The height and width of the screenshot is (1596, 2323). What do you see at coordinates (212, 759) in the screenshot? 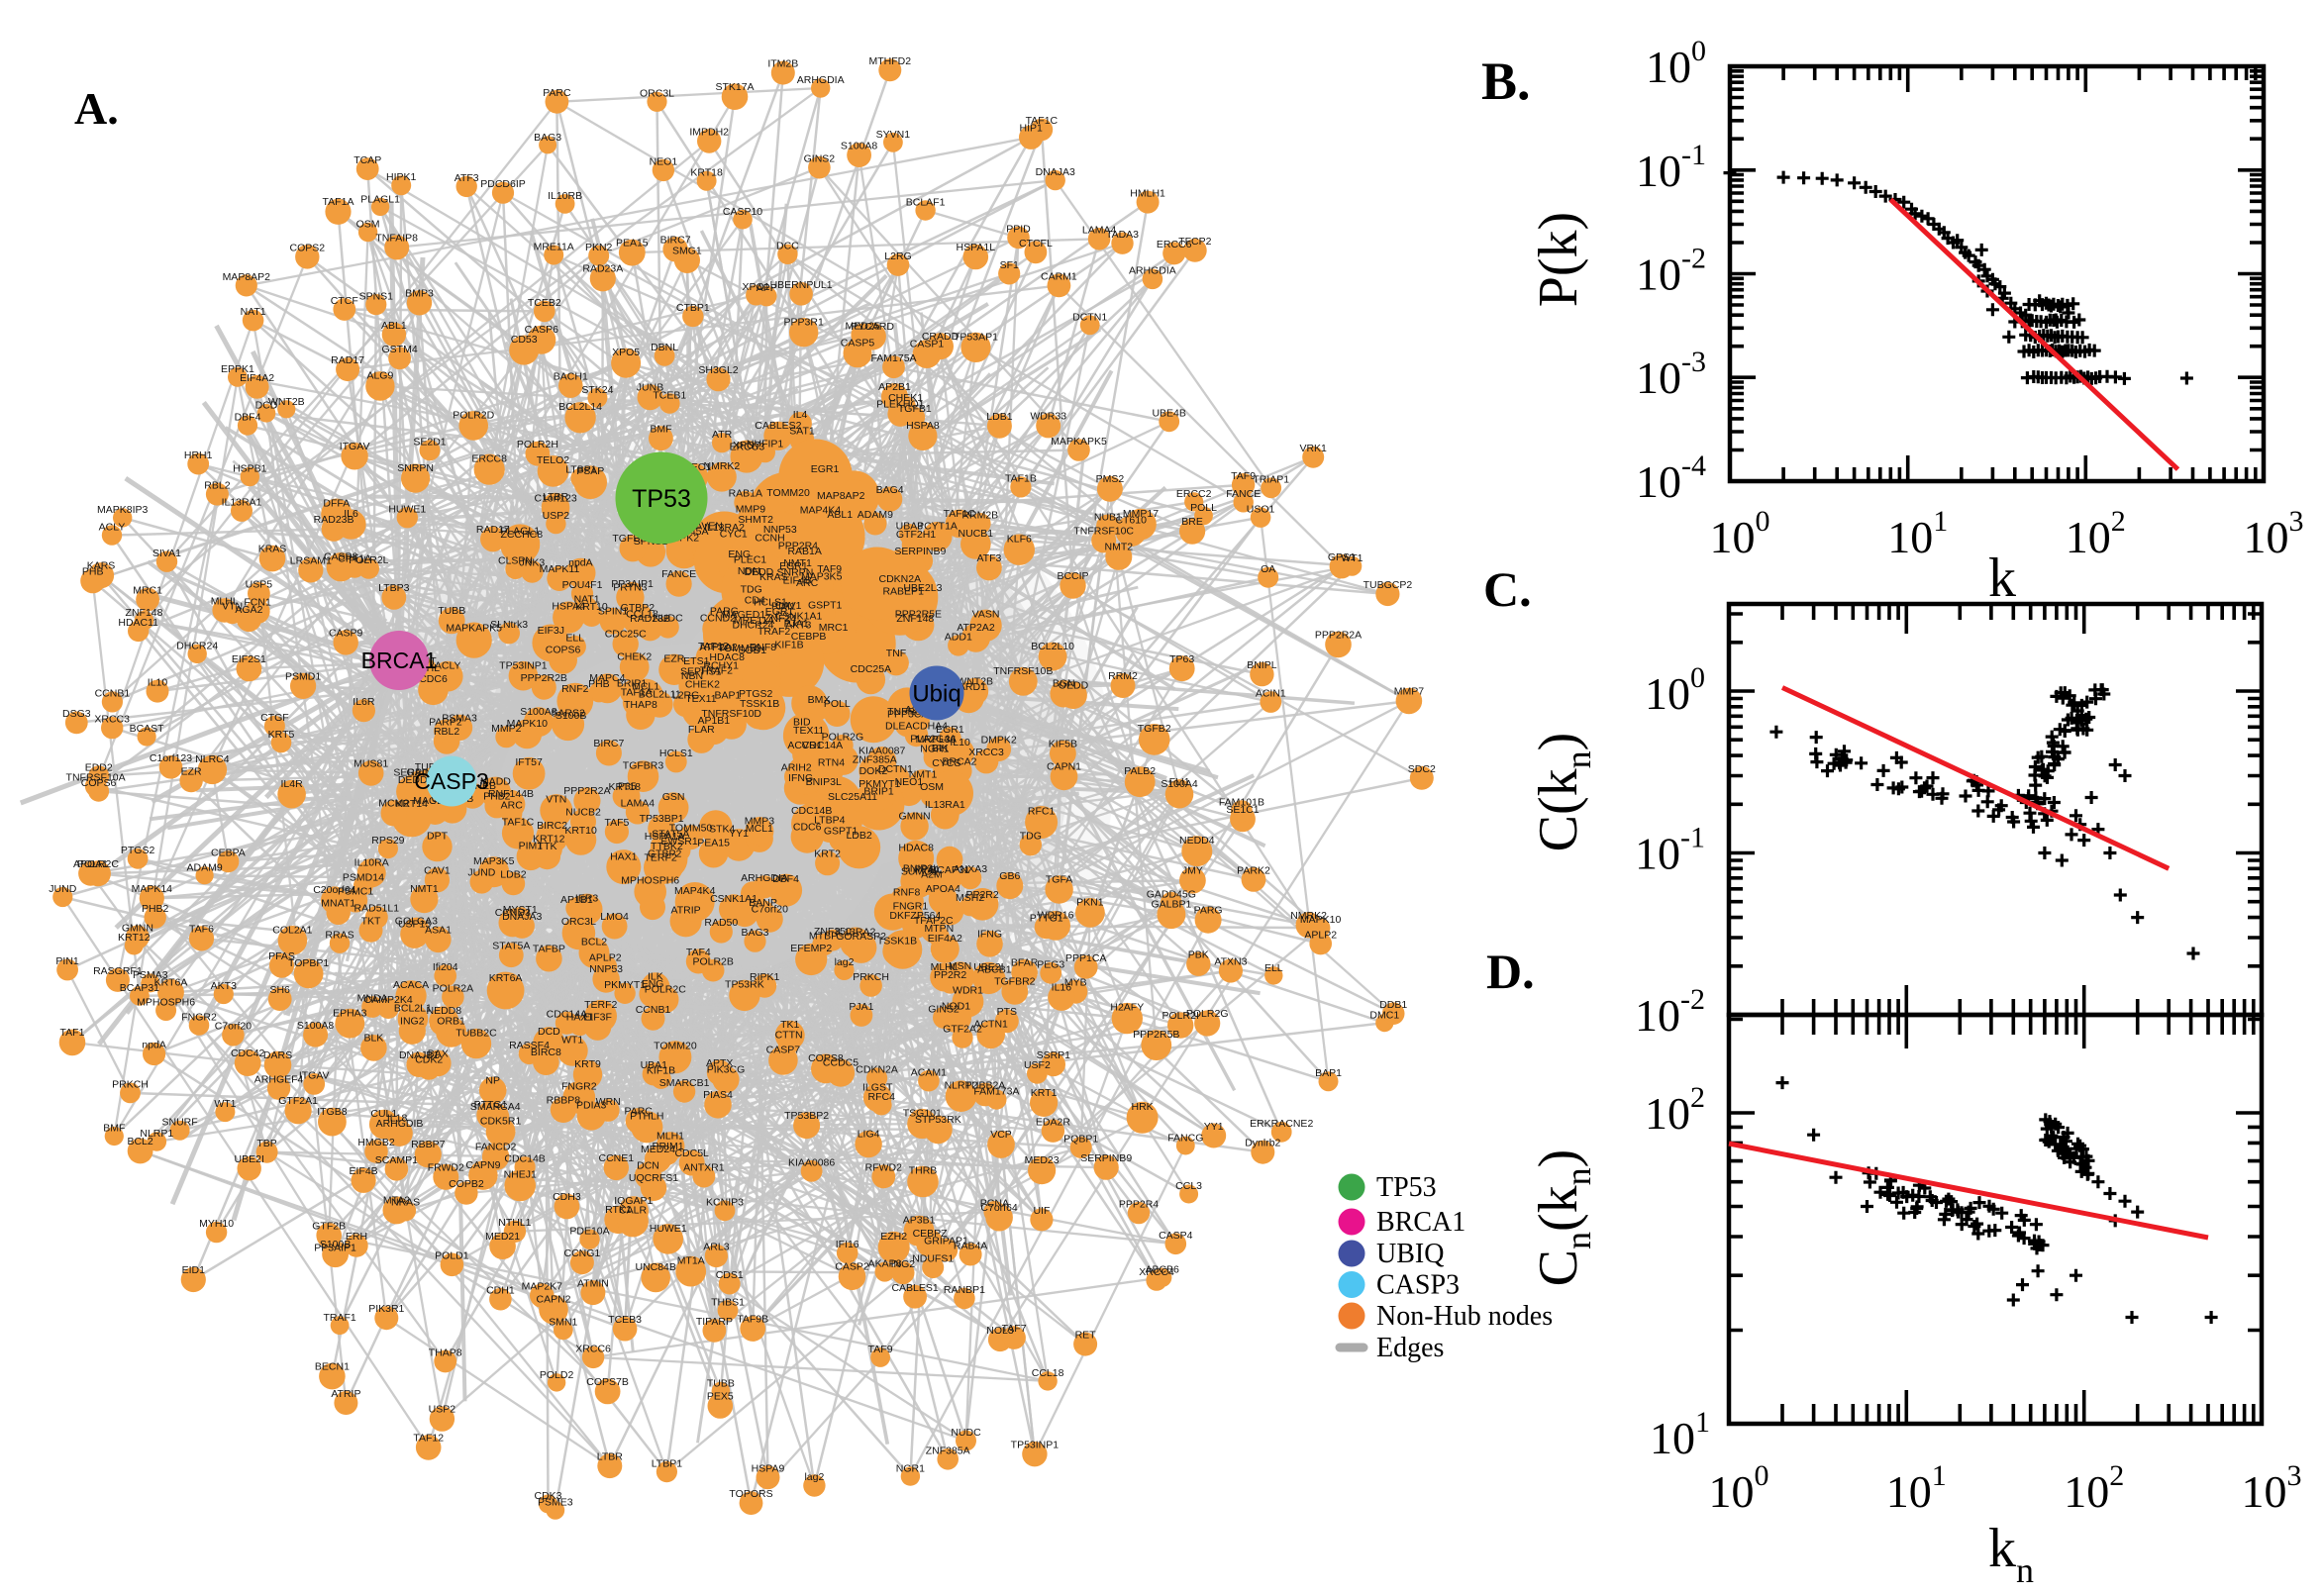
I see `svg-text: NLRC4` at bounding box center [212, 759].